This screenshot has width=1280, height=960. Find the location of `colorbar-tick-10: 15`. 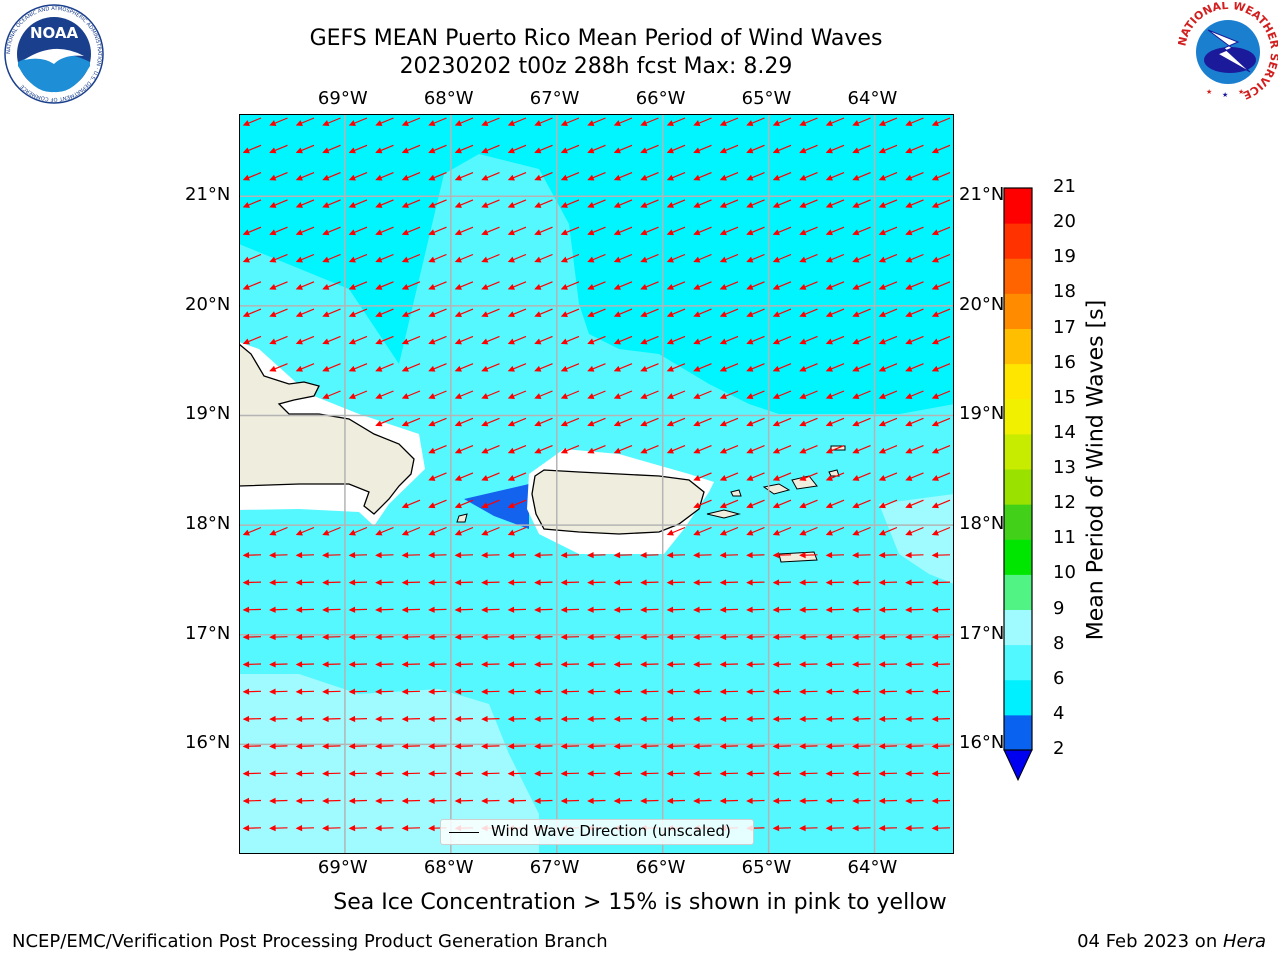

colorbar-tick-10: 15 is located at coordinates (1064, 397).